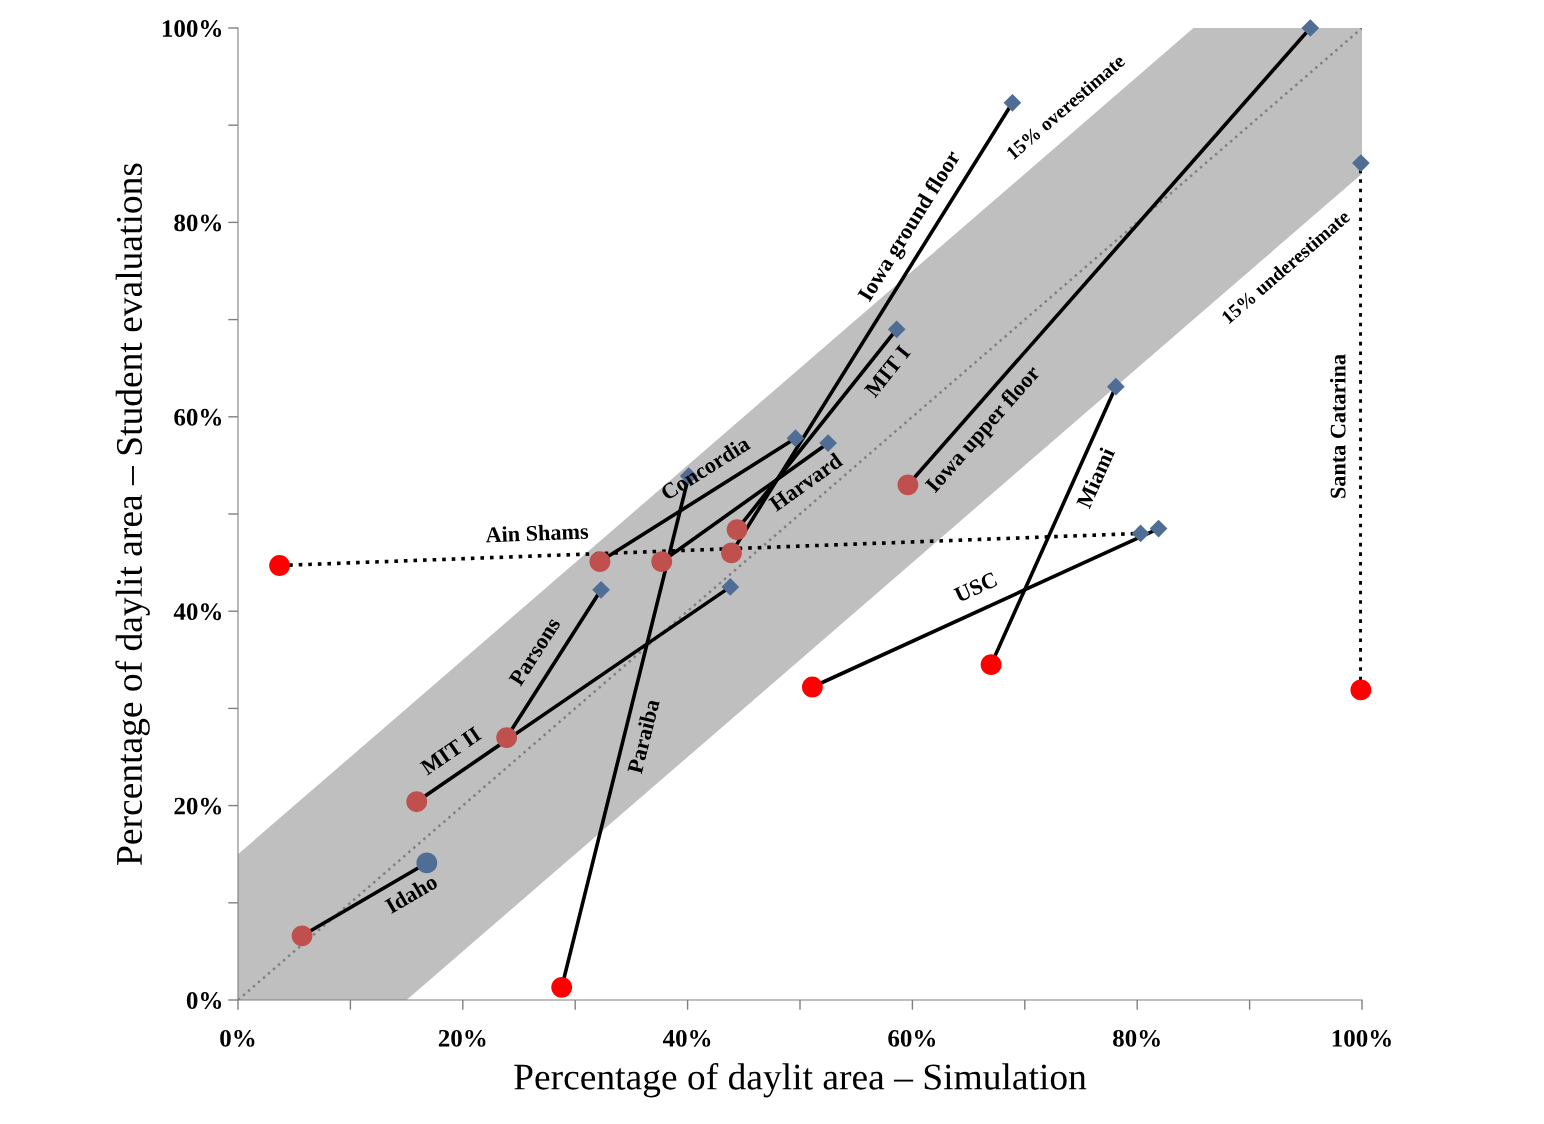  What do you see at coordinates (411, 893) in the screenshot?
I see `text: Idaho` at bounding box center [411, 893].